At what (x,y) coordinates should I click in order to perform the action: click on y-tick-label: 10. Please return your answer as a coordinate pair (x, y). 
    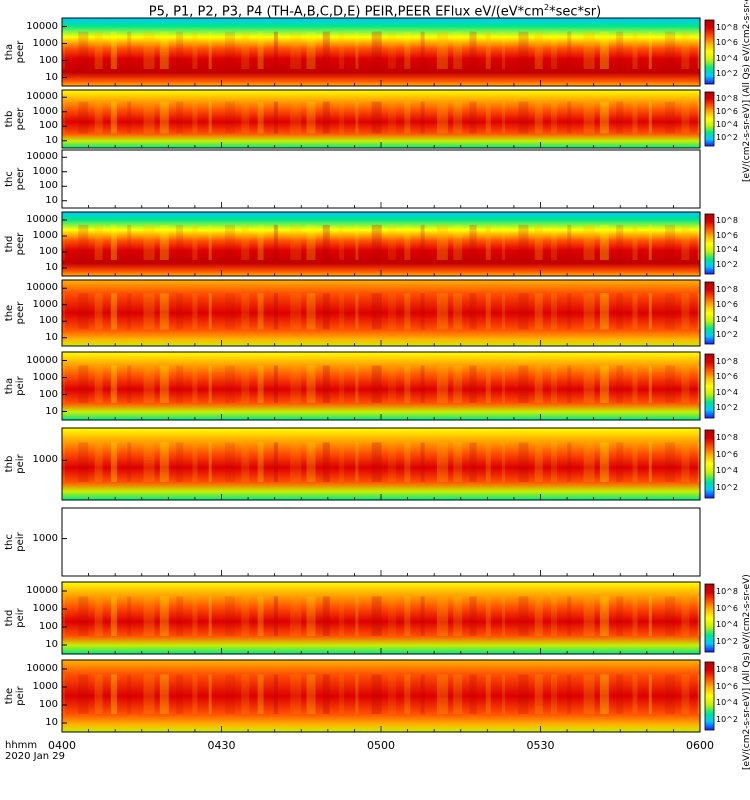
    Looking at the image, I should click on (51, 722).